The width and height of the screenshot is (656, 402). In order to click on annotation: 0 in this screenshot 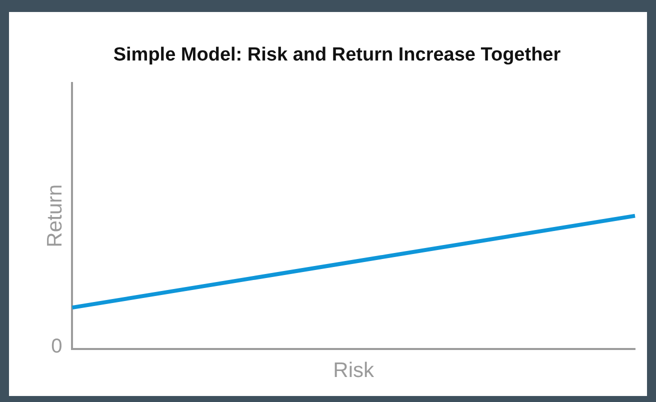, I will do `click(56, 346)`.